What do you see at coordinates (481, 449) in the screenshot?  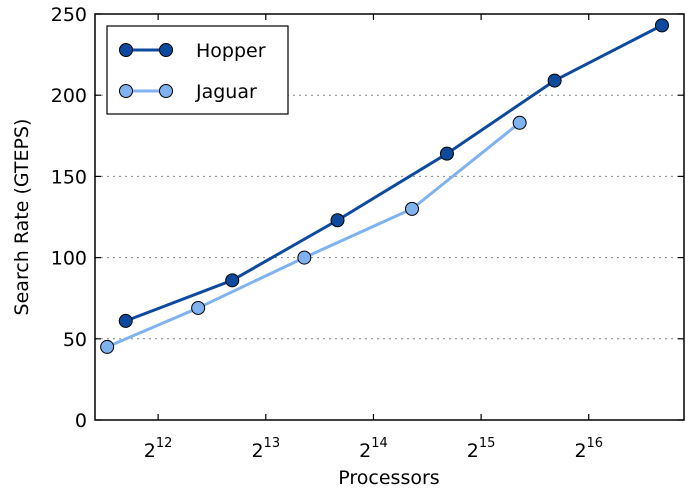 I see `x-tick-label: 215` at bounding box center [481, 449].